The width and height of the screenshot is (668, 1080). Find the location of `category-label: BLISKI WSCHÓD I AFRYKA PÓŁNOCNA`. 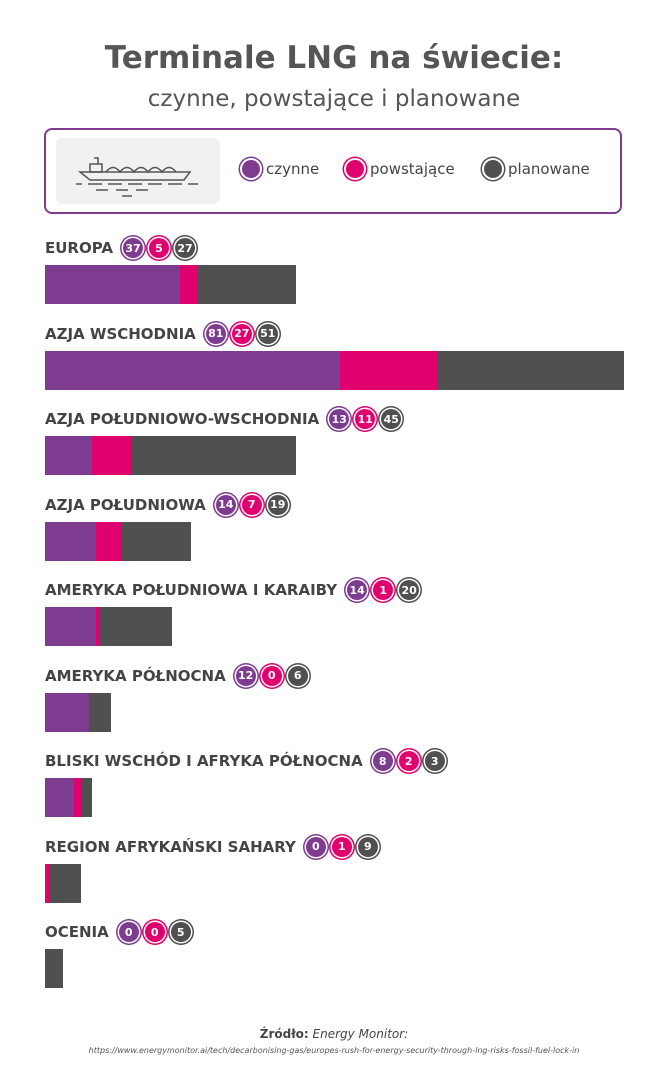

category-label: BLISKI WSCHÓD I AFRYKA PÓŁNOCNA is located at coordinates (204, 761).